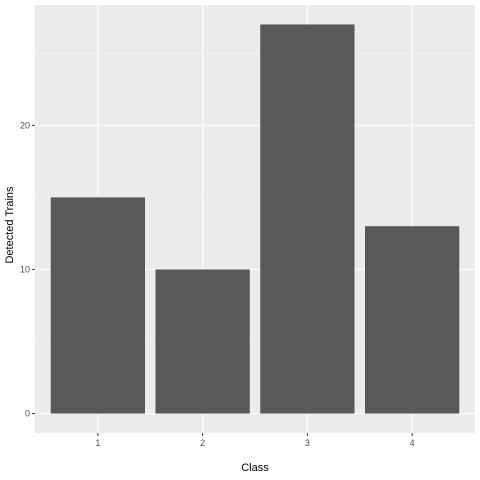 The height and width of the screenshot is (480, 480). What do you see at coordinates (307, 443) in the screenshot?
I see `x-tick-label: 3` at bounding box center [307, 443].